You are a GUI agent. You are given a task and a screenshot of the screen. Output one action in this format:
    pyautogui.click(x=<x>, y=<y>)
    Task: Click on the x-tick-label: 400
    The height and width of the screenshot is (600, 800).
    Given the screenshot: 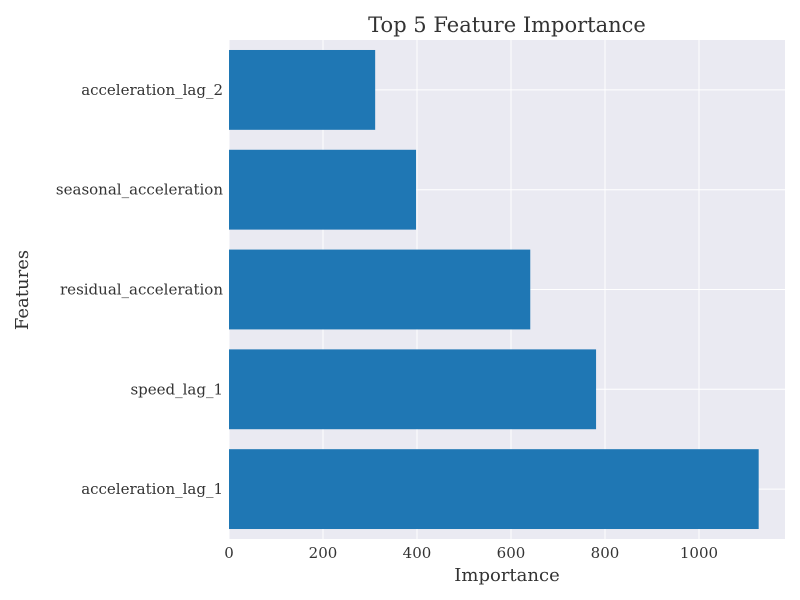 What is the action you would take?
    pyautogui.click(x=417, y=553)
    